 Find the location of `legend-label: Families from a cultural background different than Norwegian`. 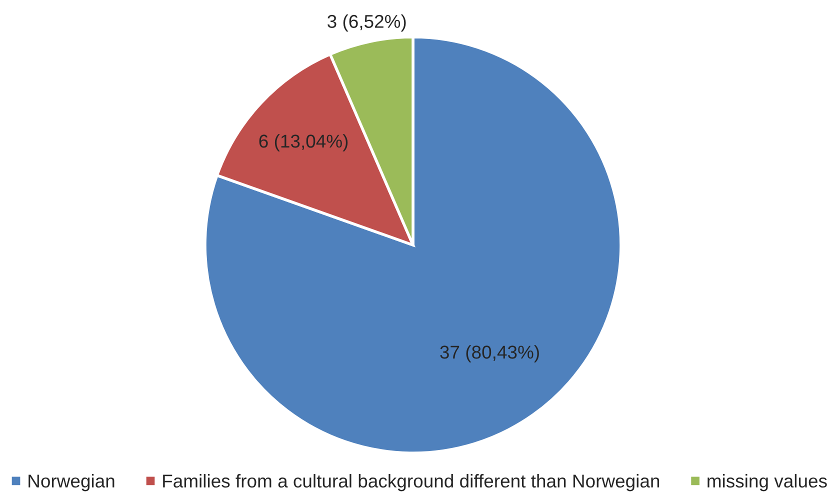

legend-label: Families from a cultural background different than Norwegian is located at coordinates (411, 483).